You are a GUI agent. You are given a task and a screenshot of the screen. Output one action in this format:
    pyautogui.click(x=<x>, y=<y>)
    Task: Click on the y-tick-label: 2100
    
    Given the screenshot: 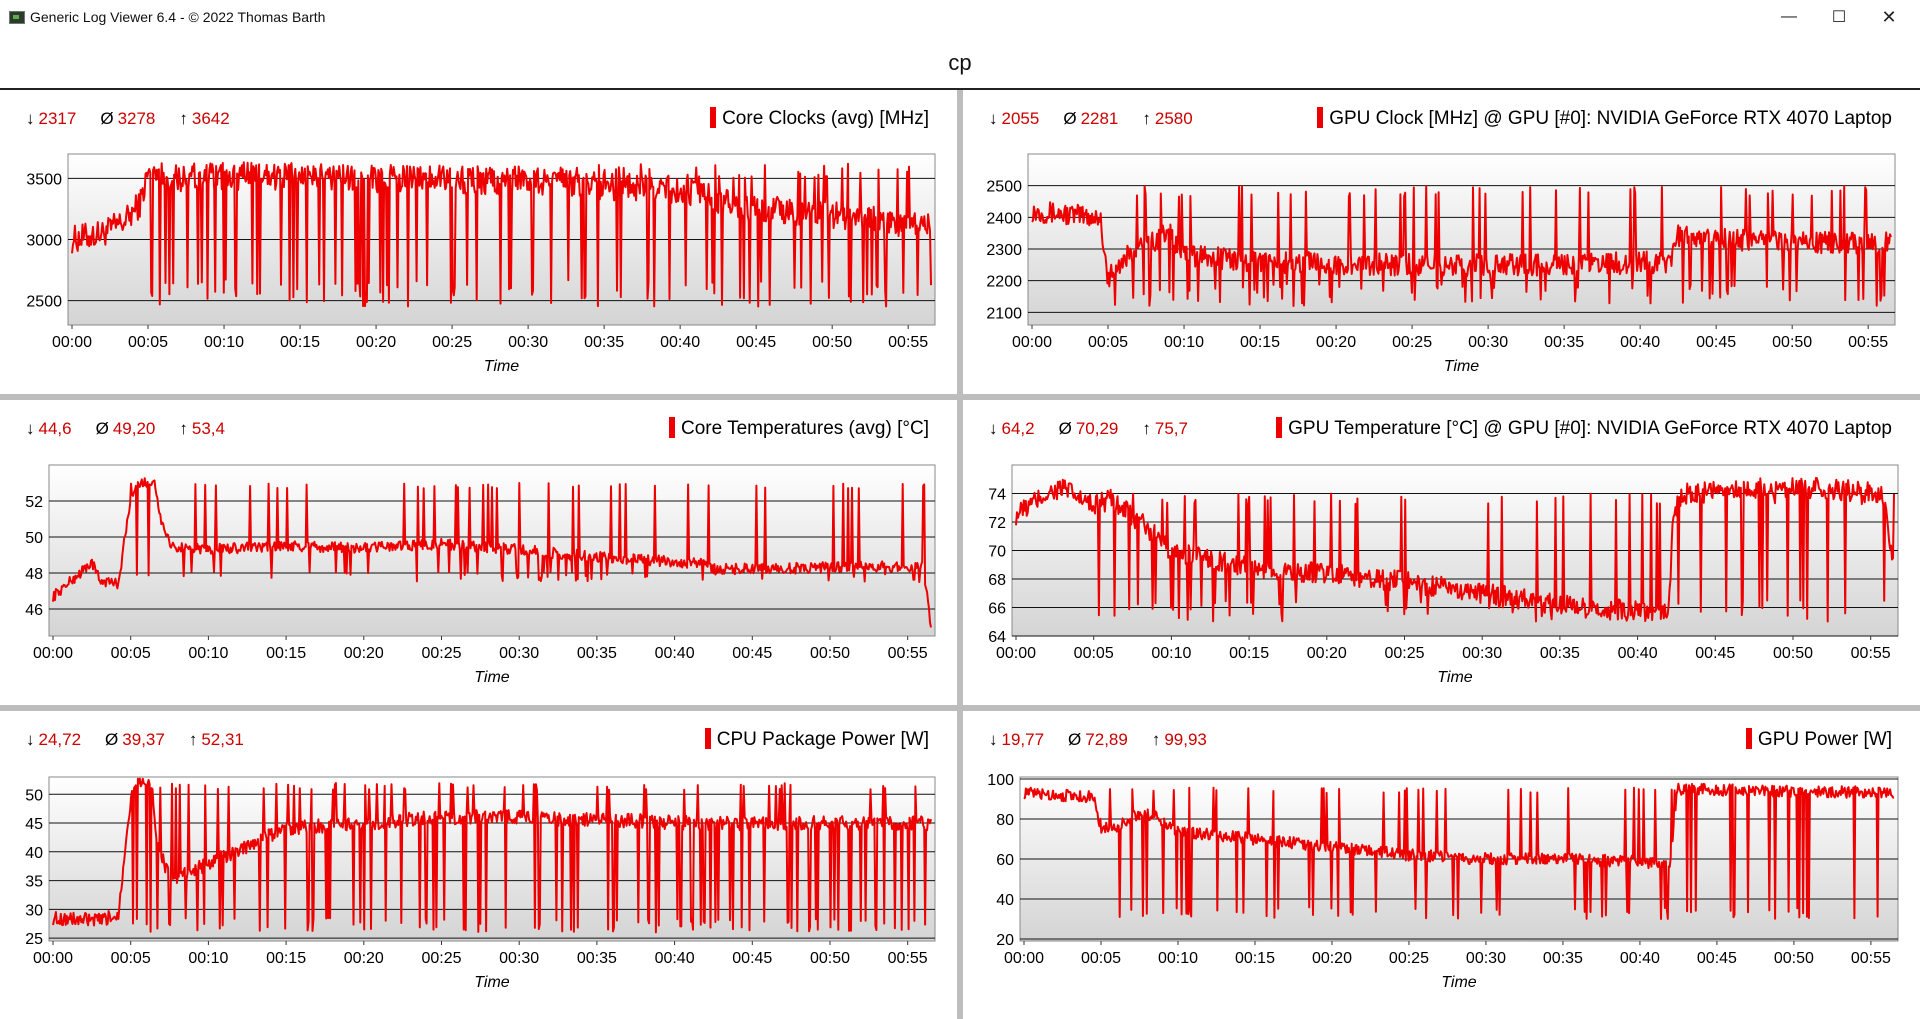 What is the action you would take?
    pyautogui.click(x=1004, y=313)
    